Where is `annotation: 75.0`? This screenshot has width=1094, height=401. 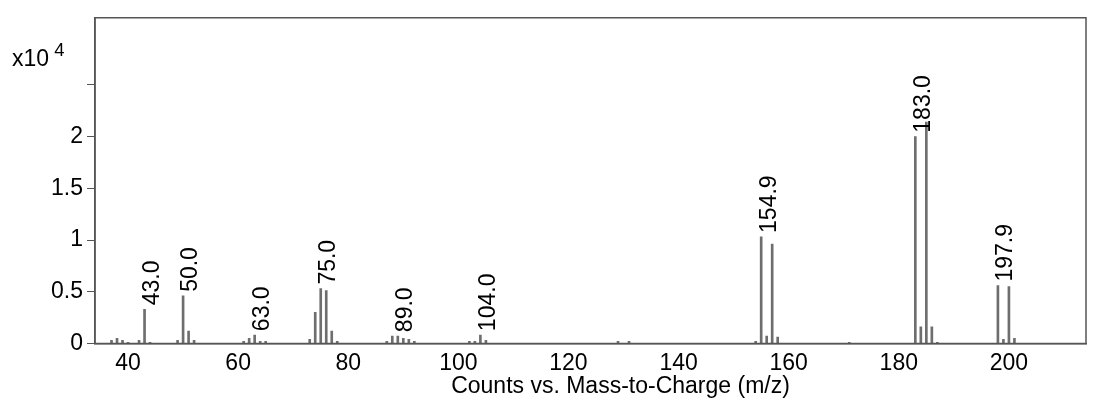
annotation: 75.0 is located at coordinates (327, 262).